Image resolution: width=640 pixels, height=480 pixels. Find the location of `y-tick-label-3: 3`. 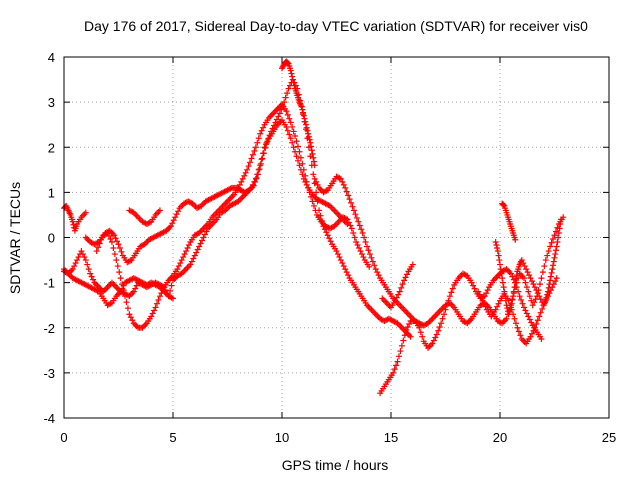

y-tick-label-3: 3 is located at coordinates (51, 102).